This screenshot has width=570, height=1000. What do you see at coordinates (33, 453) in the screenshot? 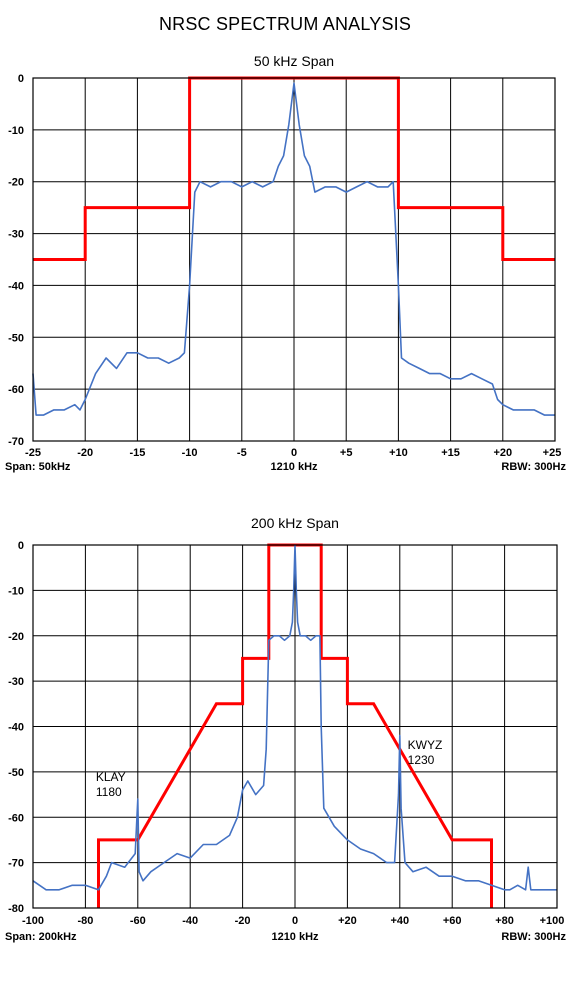
I see `x-tick-label: -25` at bounding box center [33, 453].